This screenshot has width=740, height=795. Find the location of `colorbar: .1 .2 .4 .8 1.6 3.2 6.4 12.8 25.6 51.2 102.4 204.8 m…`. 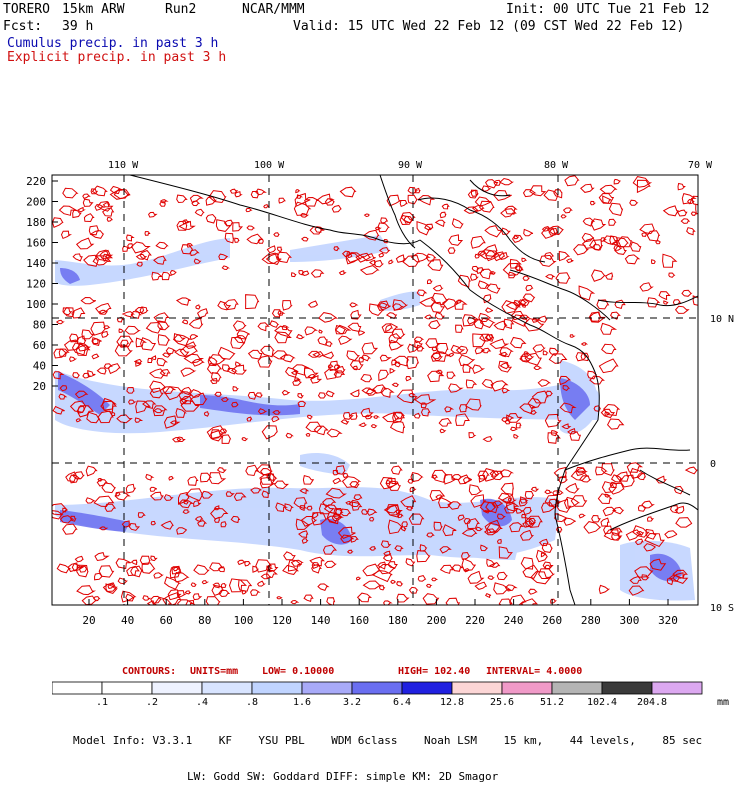

colorbar: .1 .2 .4 .8 1.6 3.2 6.4 12.8 25.6 51.2 102.4 204.8 m… is located at coordinates (390, 694).